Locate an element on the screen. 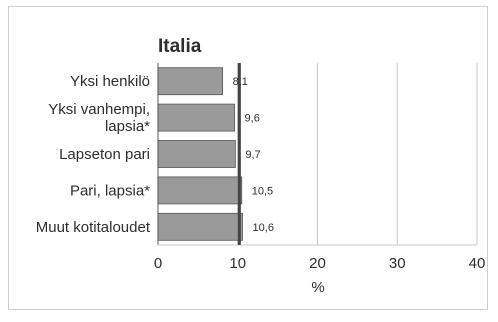 The image size is (498, 322). x-tick-labels: 0 10 20 30 40 is located at coordinates (320, 263).